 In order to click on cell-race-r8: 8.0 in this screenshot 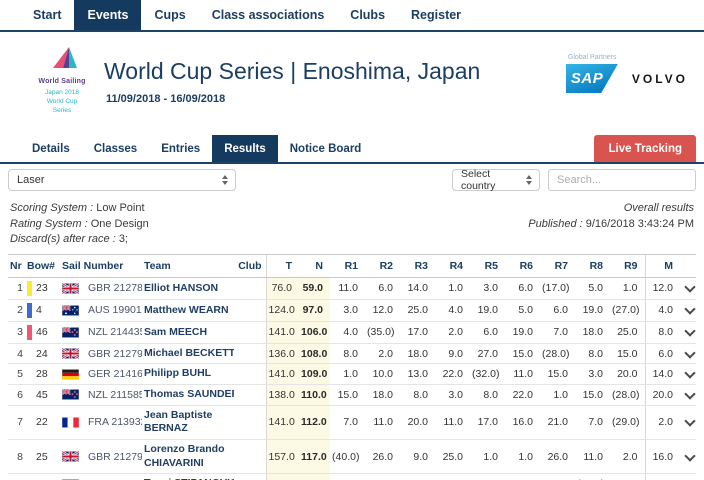, I will do `click(593, 354)`.